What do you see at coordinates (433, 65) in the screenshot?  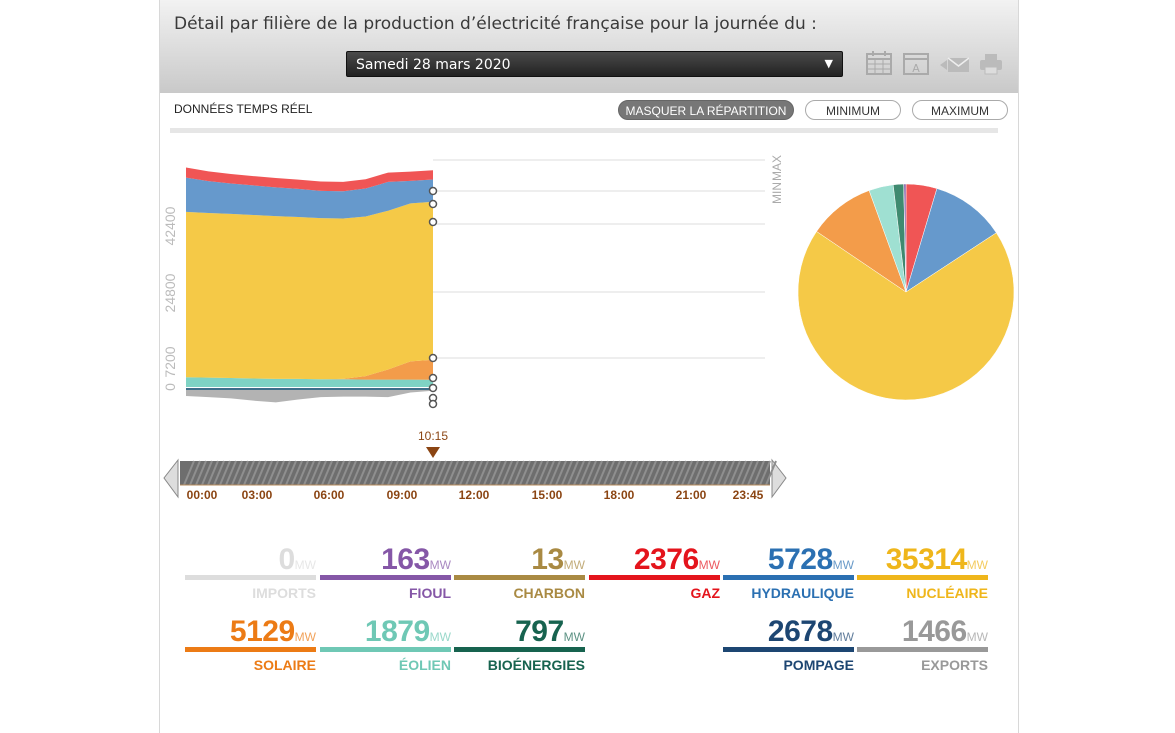 I see `date-select-value: Samedi 28 mars 2020` at bounding box center [433, 65].